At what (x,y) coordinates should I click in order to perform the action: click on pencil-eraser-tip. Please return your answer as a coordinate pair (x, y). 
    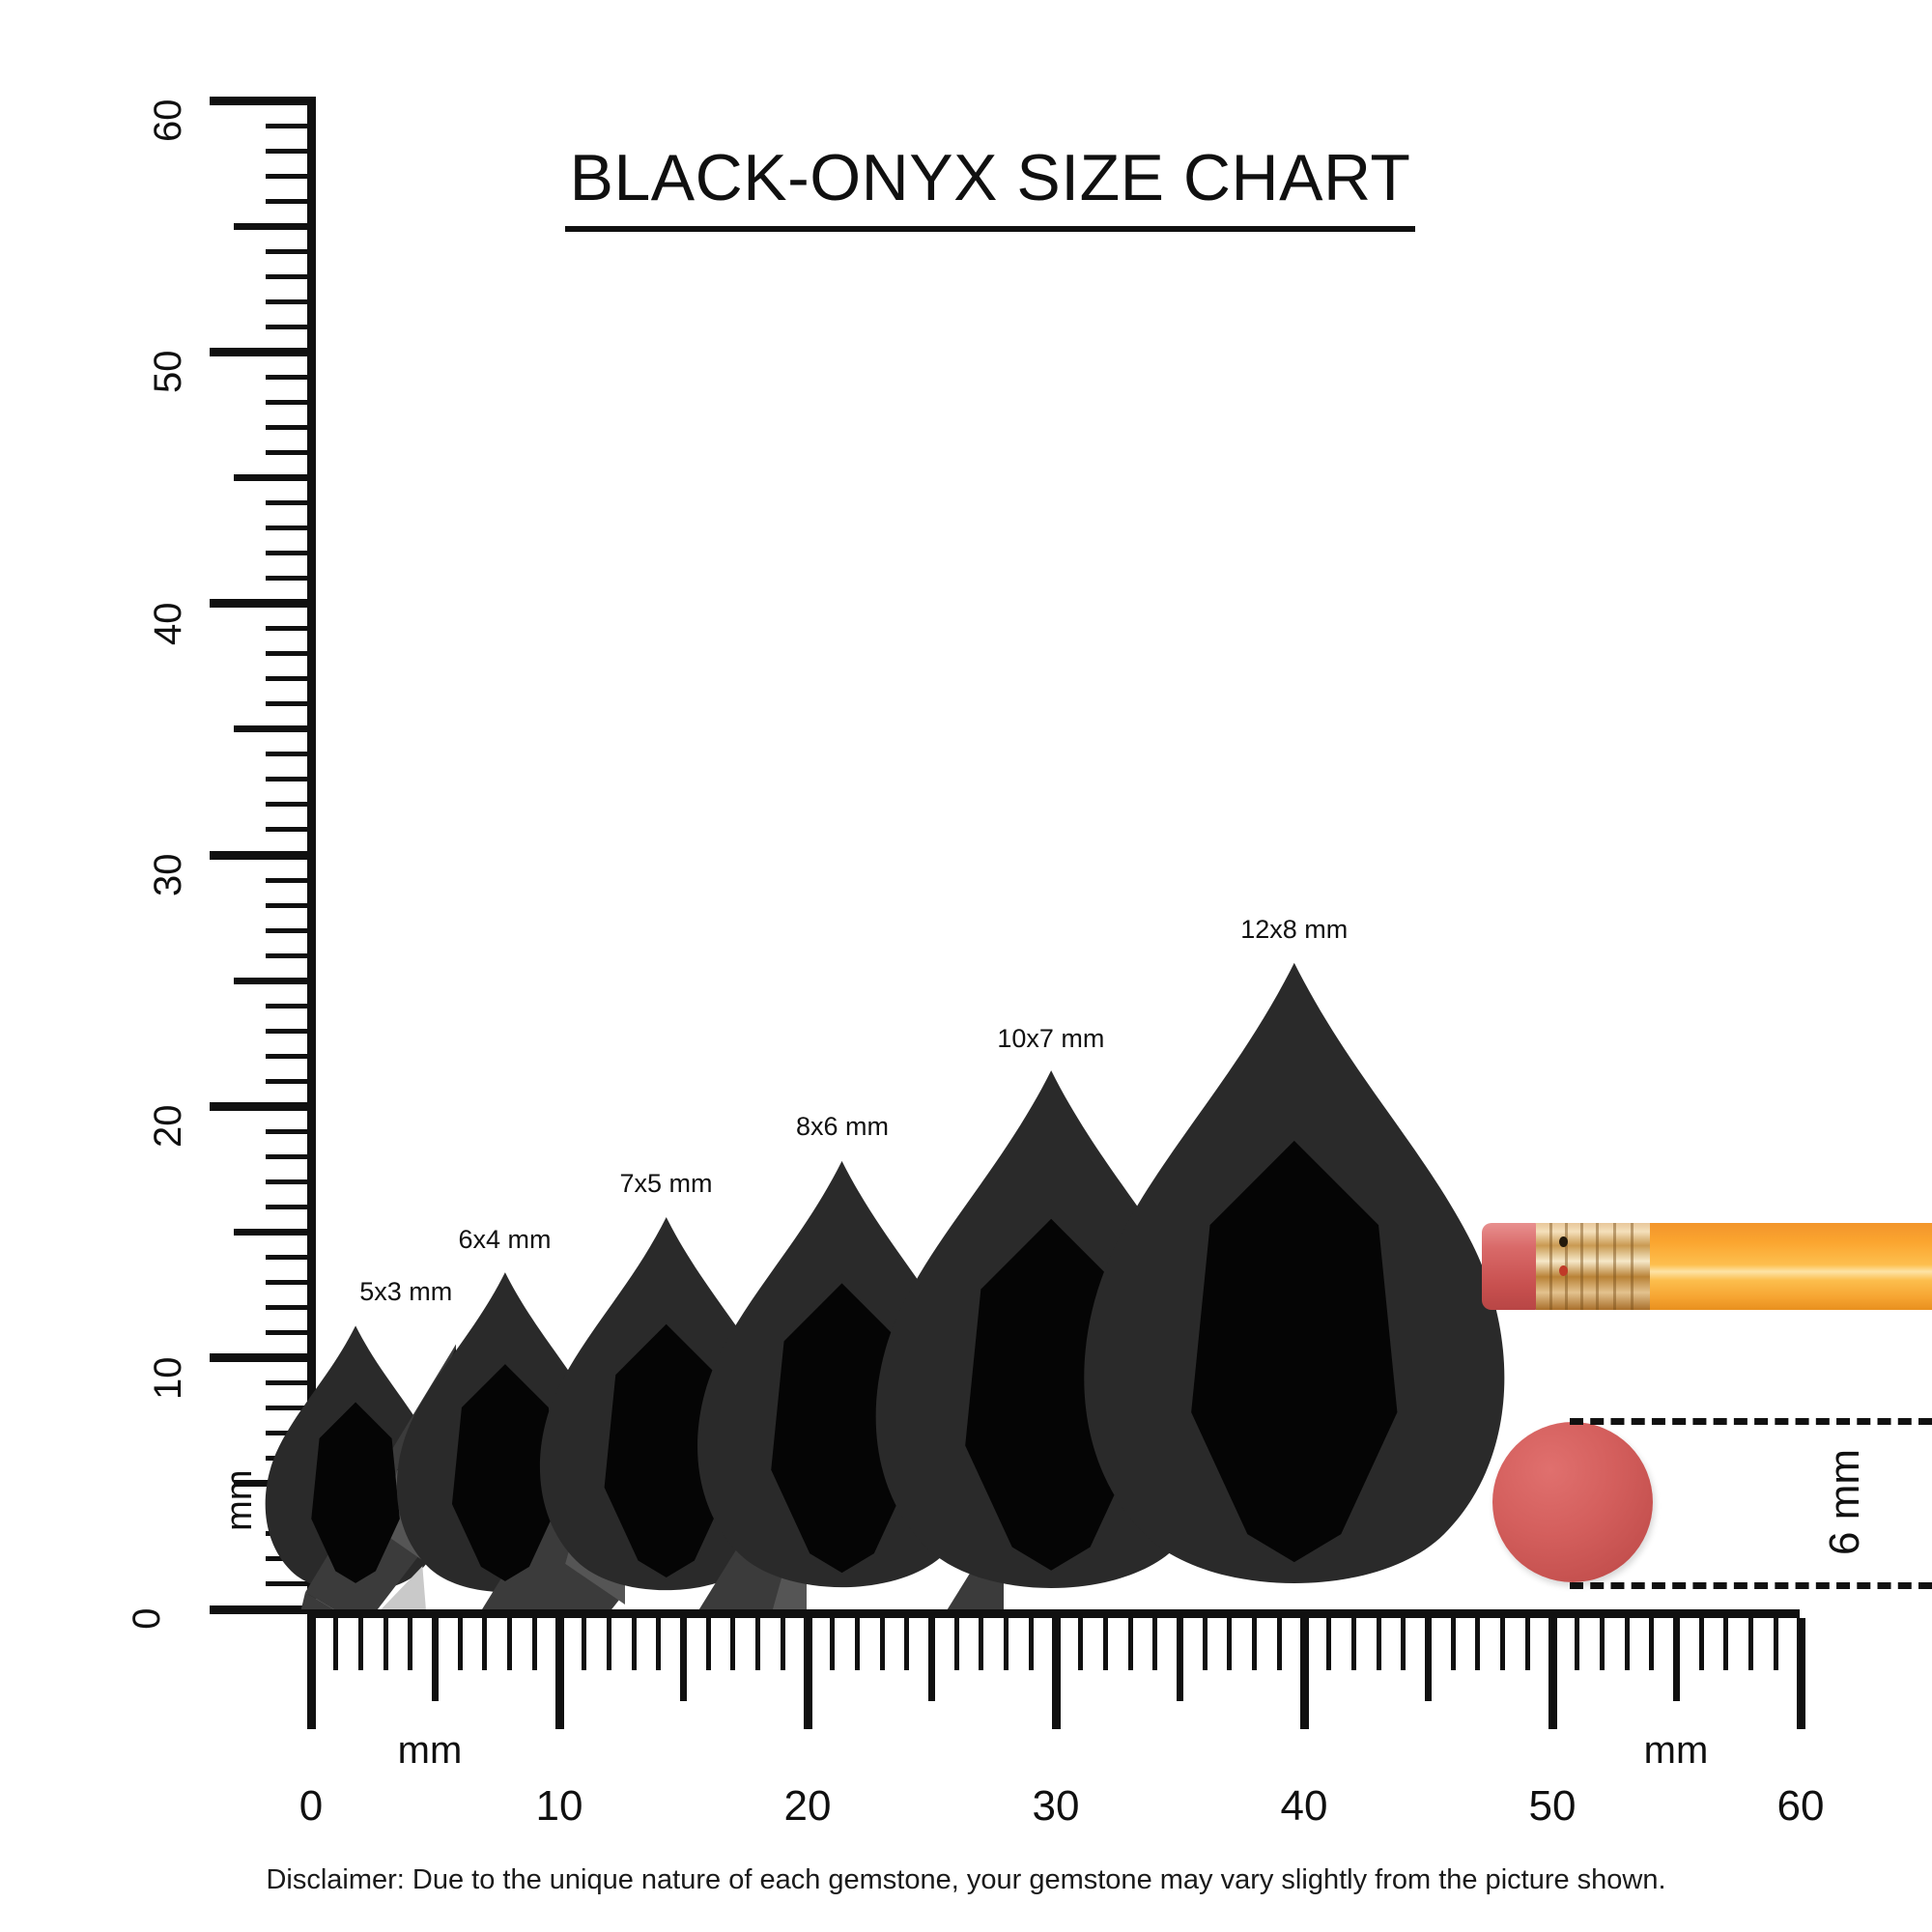
    Looking at the image, I should click on (1510, 1266).